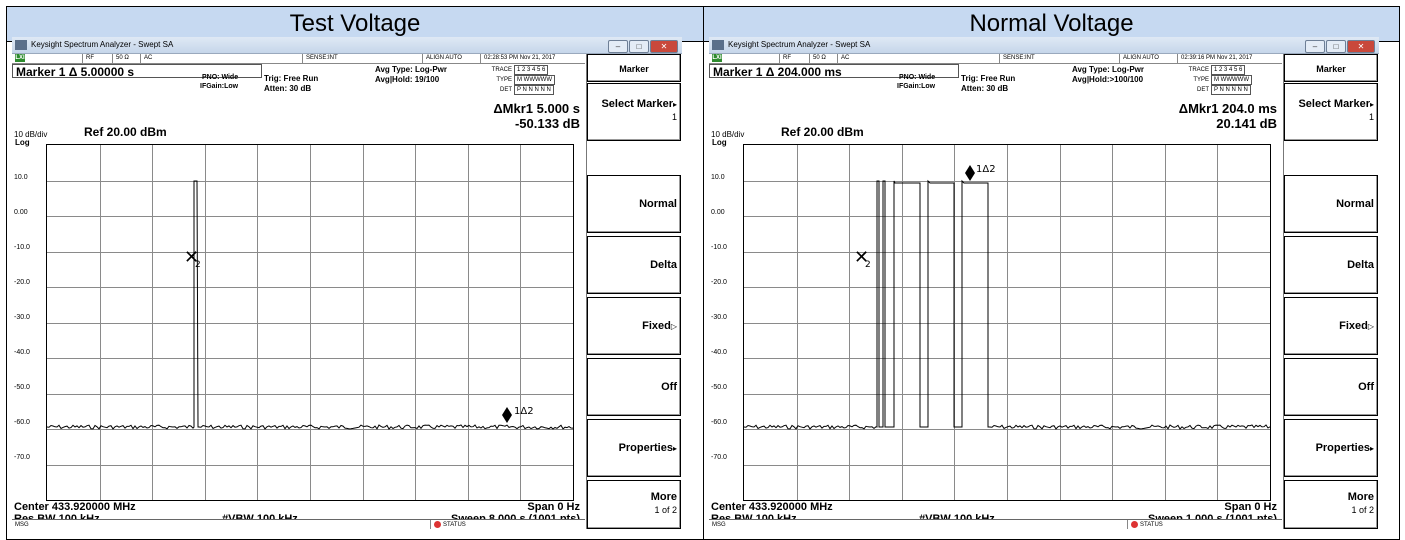 This screenshot has width=1405, height=540. What do you see at coordinates (703, 273) in the screenshot?
I see `column-divider` at bounding box center [703, 273].